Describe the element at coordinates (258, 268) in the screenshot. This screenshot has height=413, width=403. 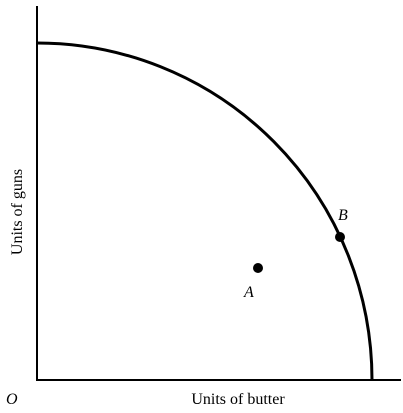
I see `point-a` at that location.